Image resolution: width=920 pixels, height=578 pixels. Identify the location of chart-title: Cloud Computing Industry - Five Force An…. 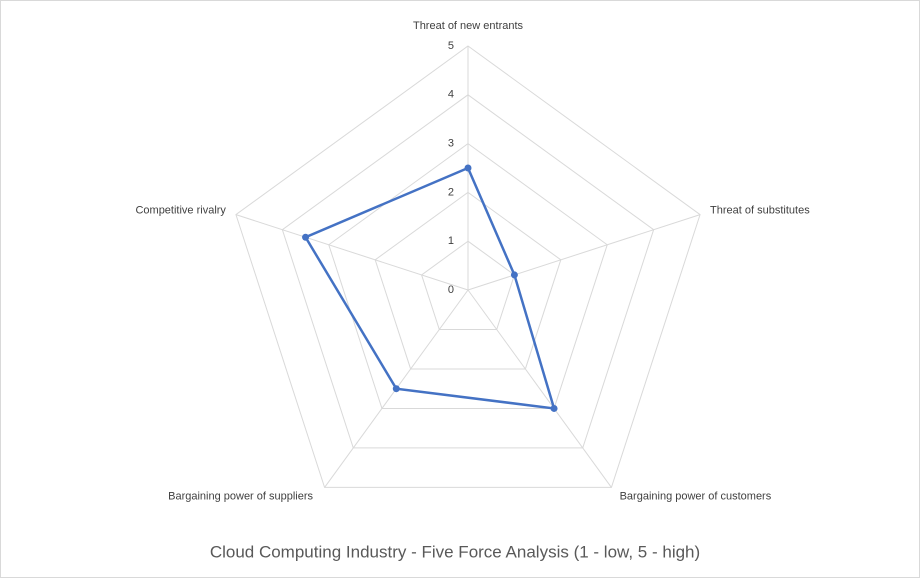
(455, 551).